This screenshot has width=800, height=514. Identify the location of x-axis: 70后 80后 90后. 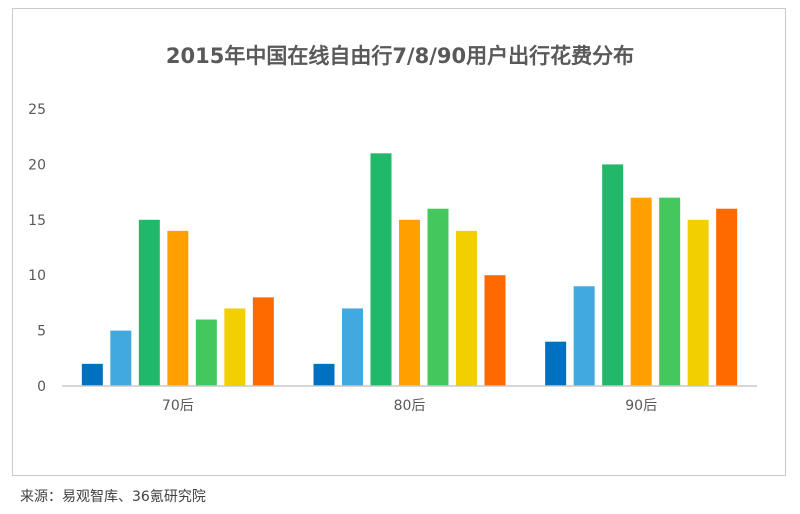
(409, 406).